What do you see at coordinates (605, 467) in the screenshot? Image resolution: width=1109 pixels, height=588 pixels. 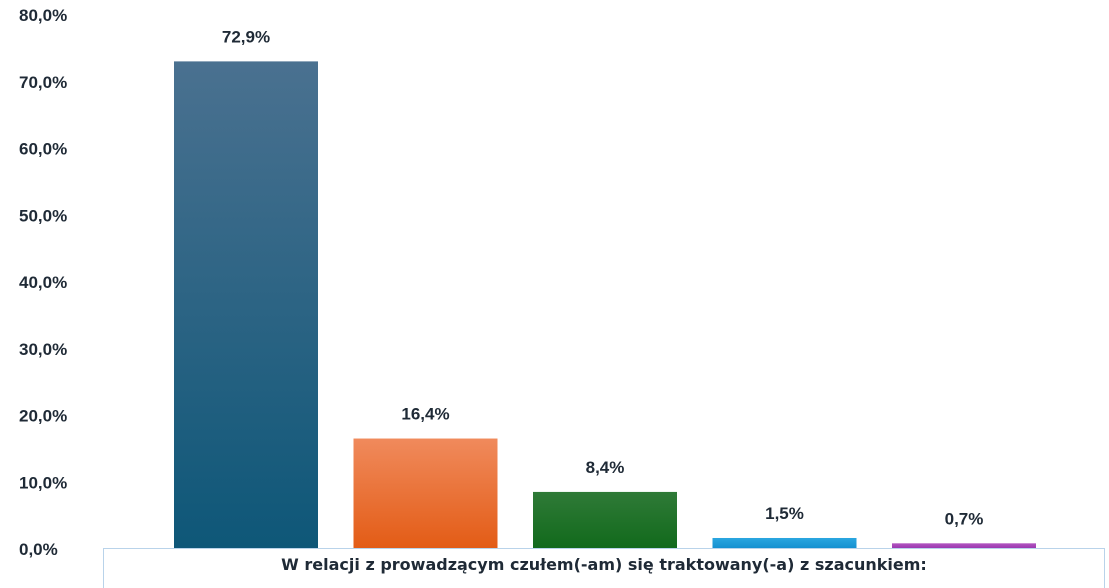 I see `data-label-3: 8,4%` at bounding box center [605, 467].